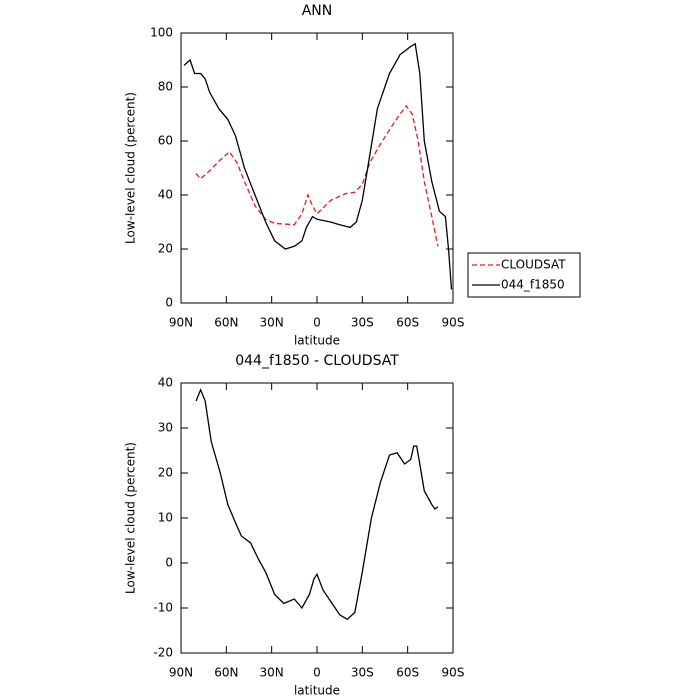  I want to click on y-tick-label: 60, so click(165, 141).